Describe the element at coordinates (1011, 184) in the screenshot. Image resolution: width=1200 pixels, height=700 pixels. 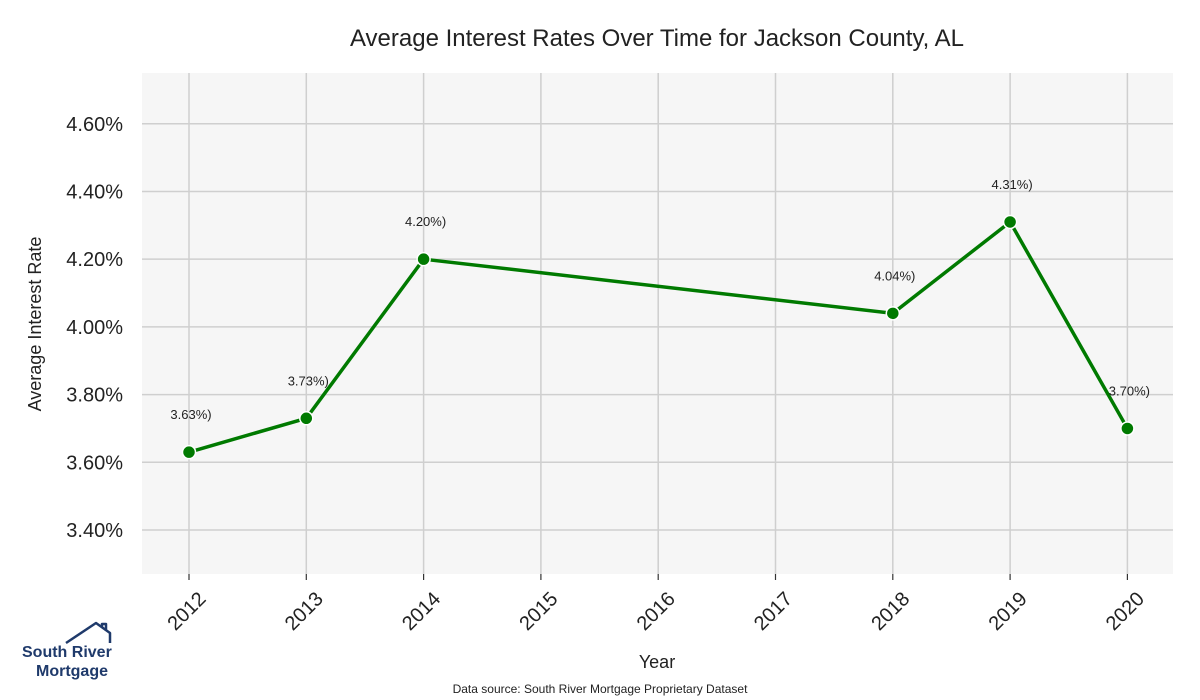
I see `data-label: 4.31%)` at that location.